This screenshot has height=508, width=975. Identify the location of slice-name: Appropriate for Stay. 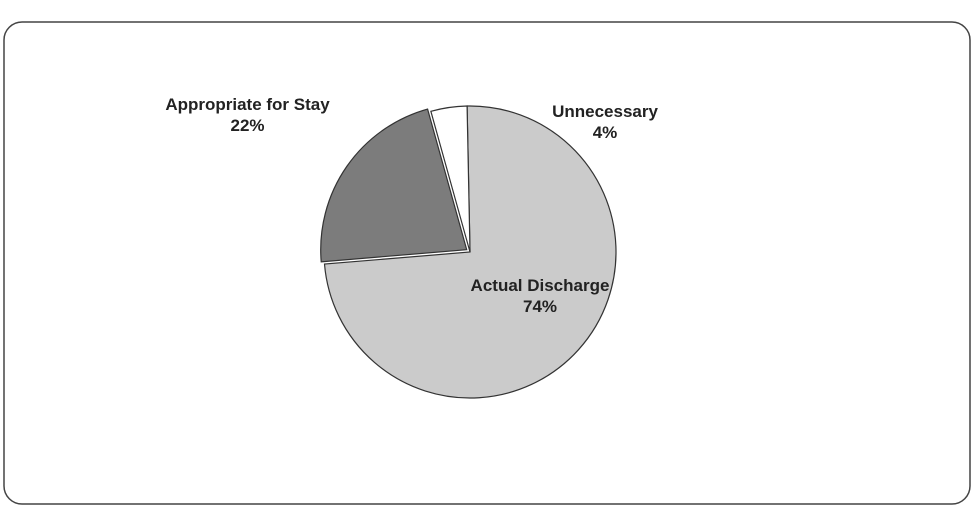
(247, 104).